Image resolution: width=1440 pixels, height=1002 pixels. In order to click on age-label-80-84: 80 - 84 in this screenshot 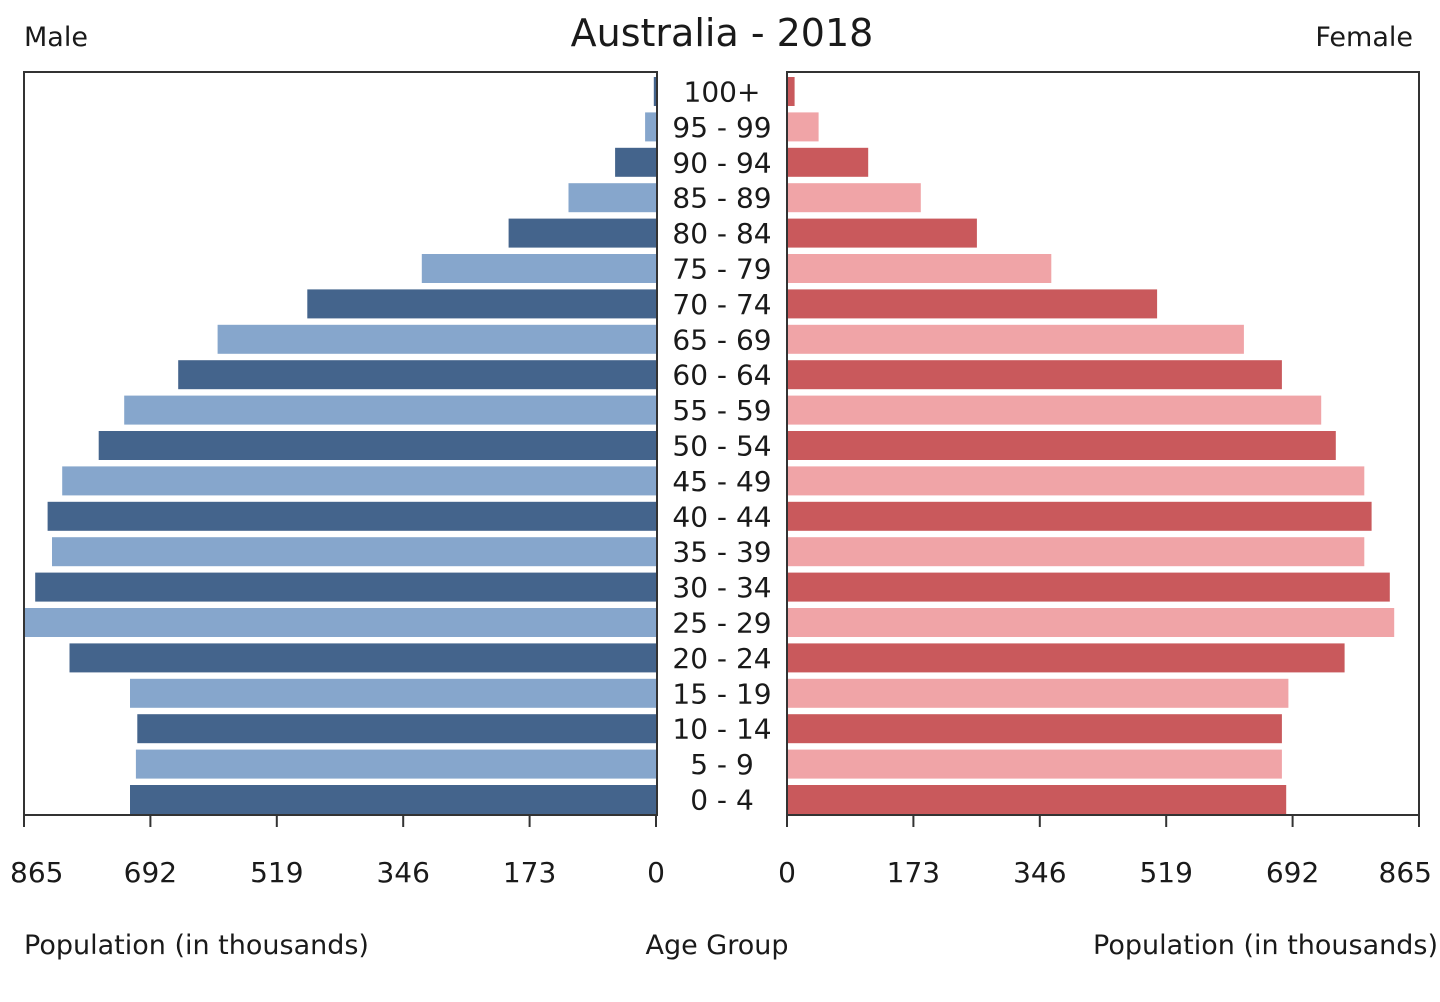, I will do `click(721, 233)`.